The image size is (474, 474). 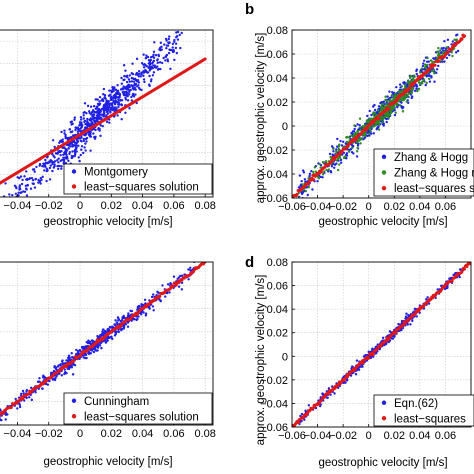 I want to click on panel-c-xlabel: geostrophic velocity [m/s], so click(x=107, y=462).